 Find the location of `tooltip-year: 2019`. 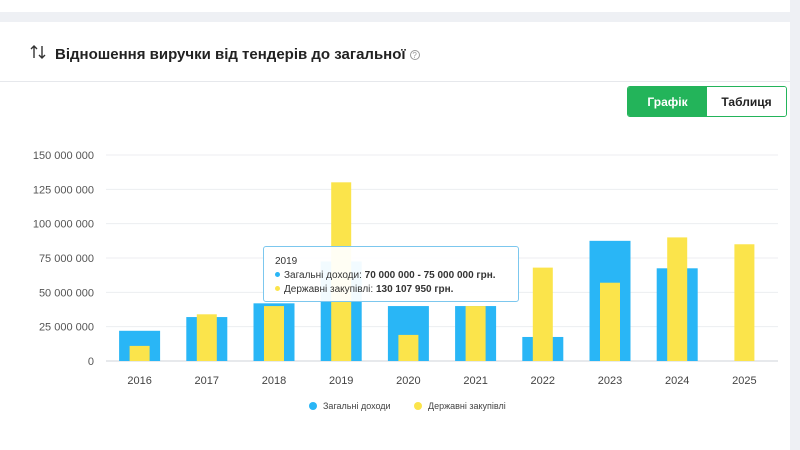

tooltip-year: 2019 is located at coordinates (286, 261).